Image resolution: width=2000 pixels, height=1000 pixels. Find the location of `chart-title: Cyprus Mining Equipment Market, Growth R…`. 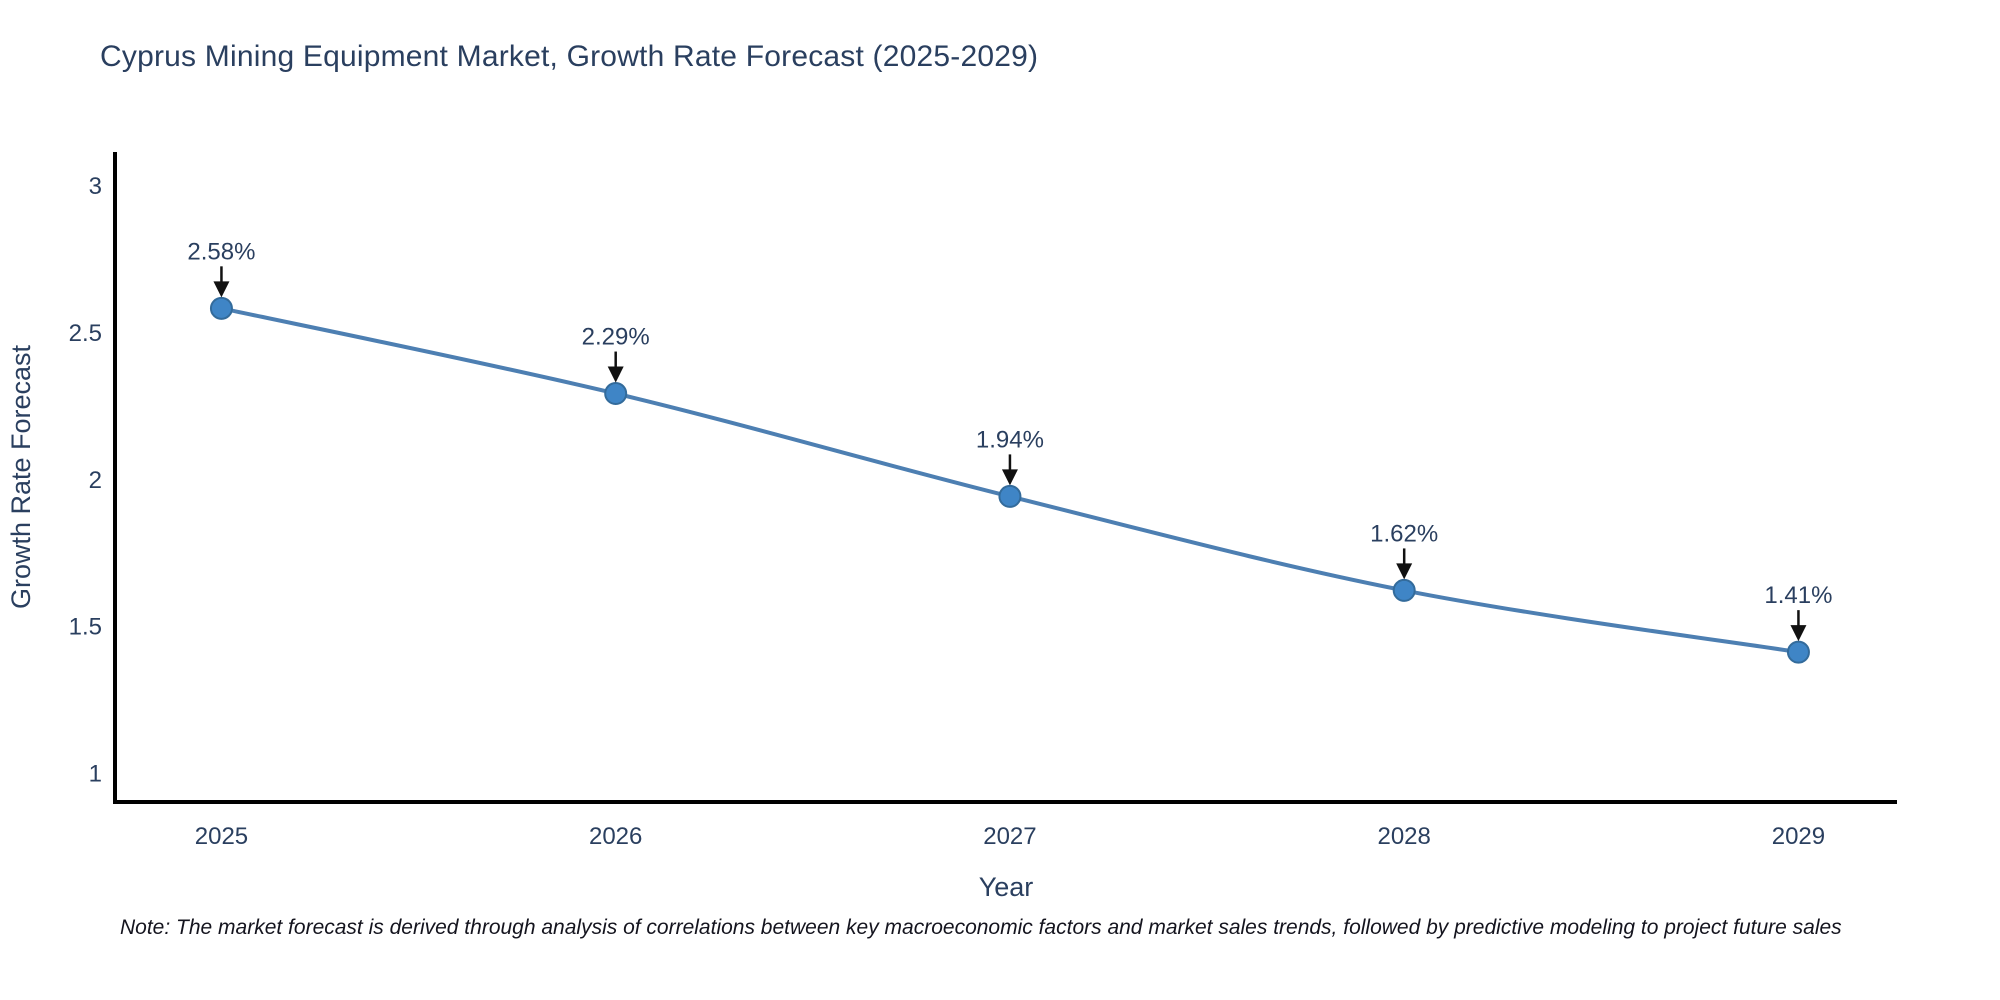

chart-title: Cyprus Mining Equipment Market, Growth R… is located at coordinates (569, 56).